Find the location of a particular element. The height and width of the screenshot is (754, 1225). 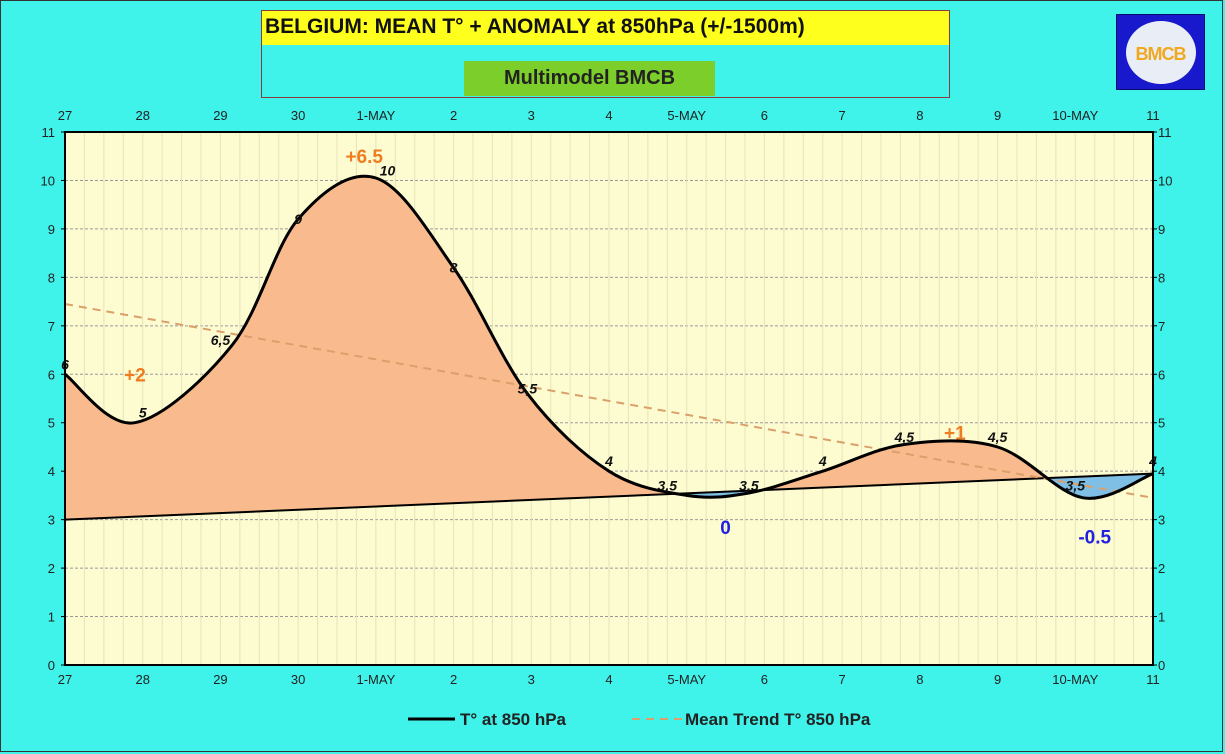

logo-text: BMCB is located at coordinates (1161, 54).